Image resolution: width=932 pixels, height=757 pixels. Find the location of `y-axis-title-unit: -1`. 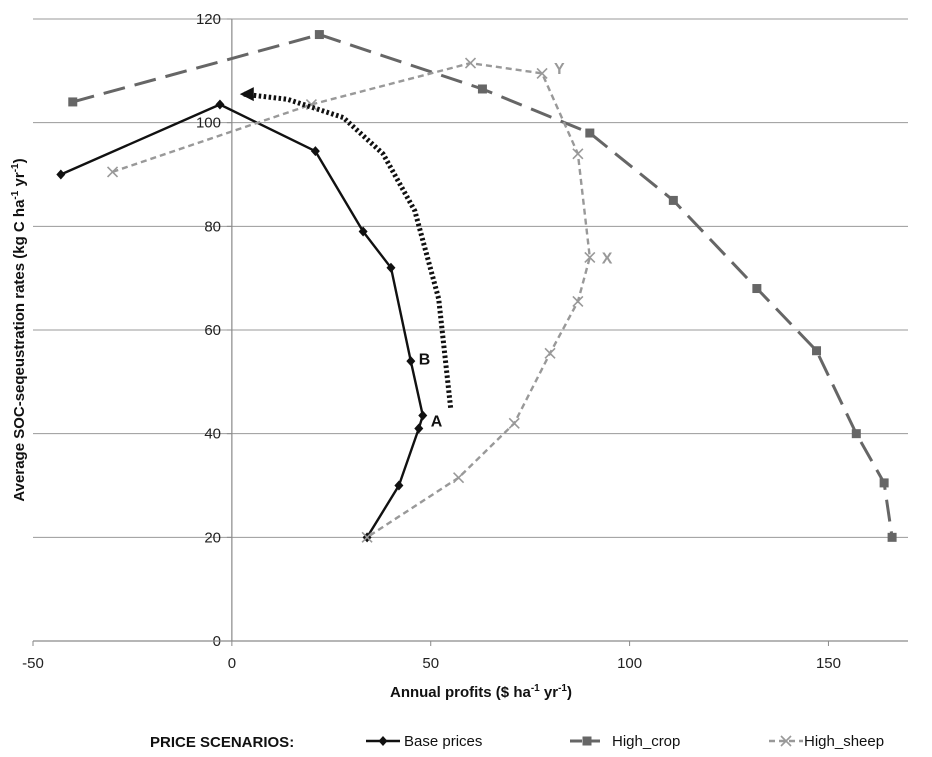

y-axis-title-unit: -1 is located at coordinates (15, 194).